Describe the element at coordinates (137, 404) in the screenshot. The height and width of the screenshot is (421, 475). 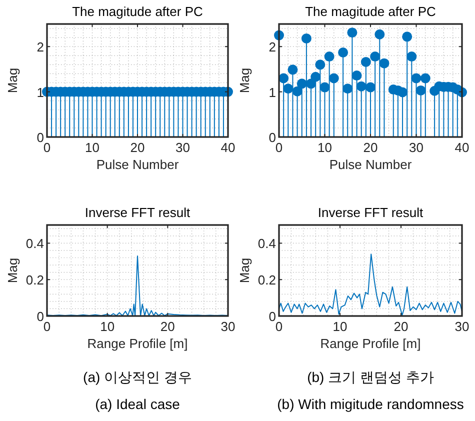
I see `text: (a) Ideal case` at that location.